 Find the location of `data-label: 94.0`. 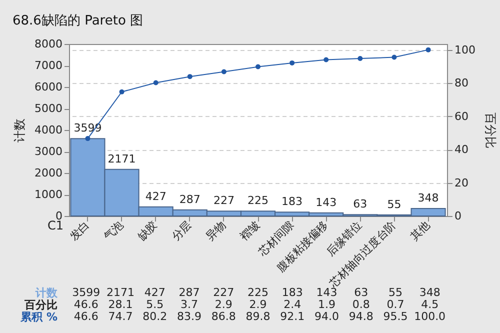

data-label: 94.0 is located at coordinates (326, 316).